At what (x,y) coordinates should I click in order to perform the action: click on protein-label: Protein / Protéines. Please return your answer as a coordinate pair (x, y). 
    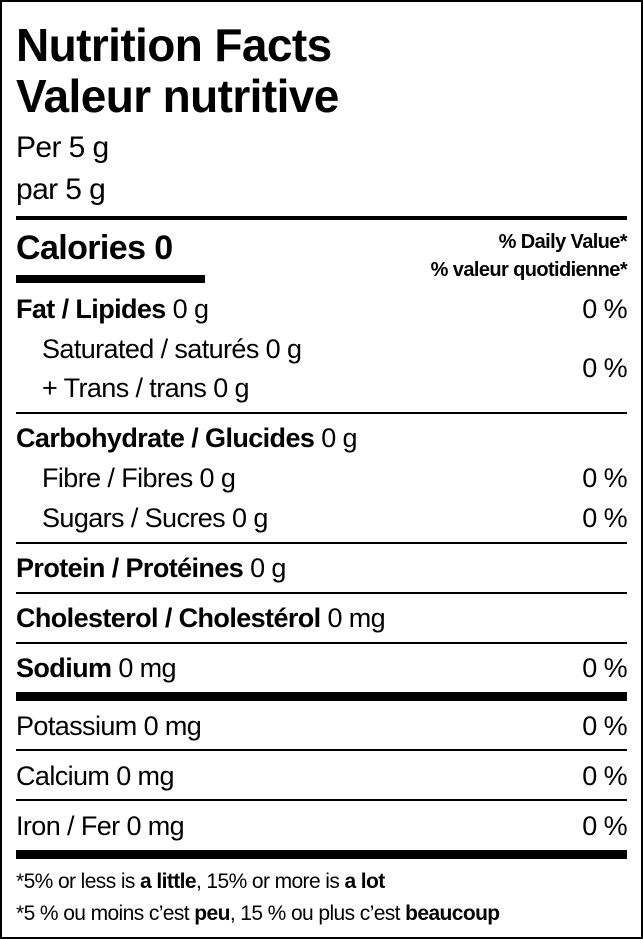
    Looking at the image, I should click on (130, 568).